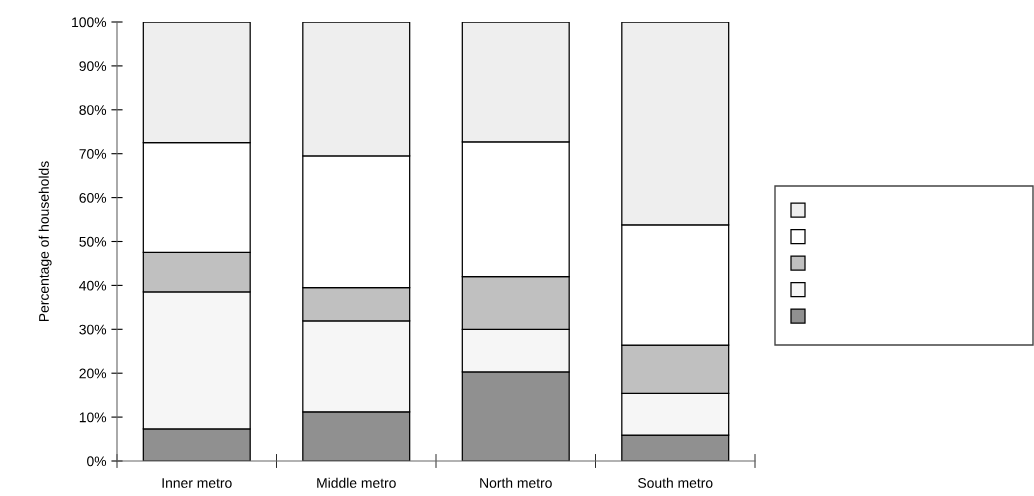 This screenshot has width=1034, height=496. Describe the element at coordinates (89, 22) in the screenshot. I see `y-tick-label: 100%` at that location.